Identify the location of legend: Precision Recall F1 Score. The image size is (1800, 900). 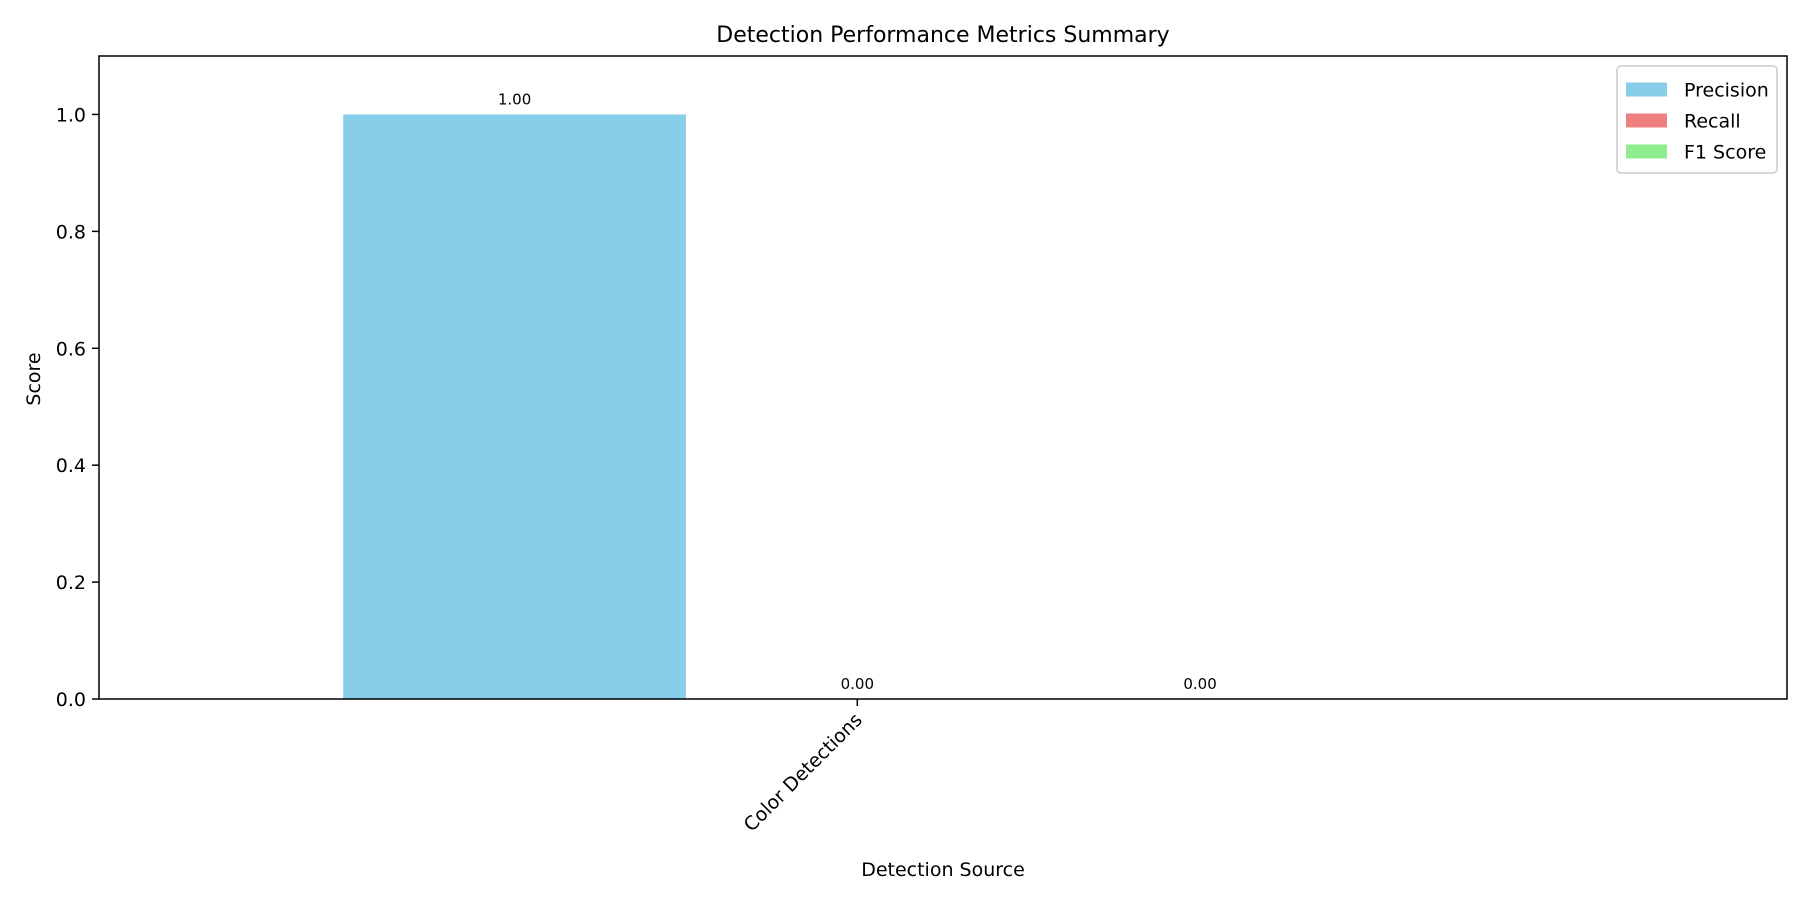
(1697, 119).